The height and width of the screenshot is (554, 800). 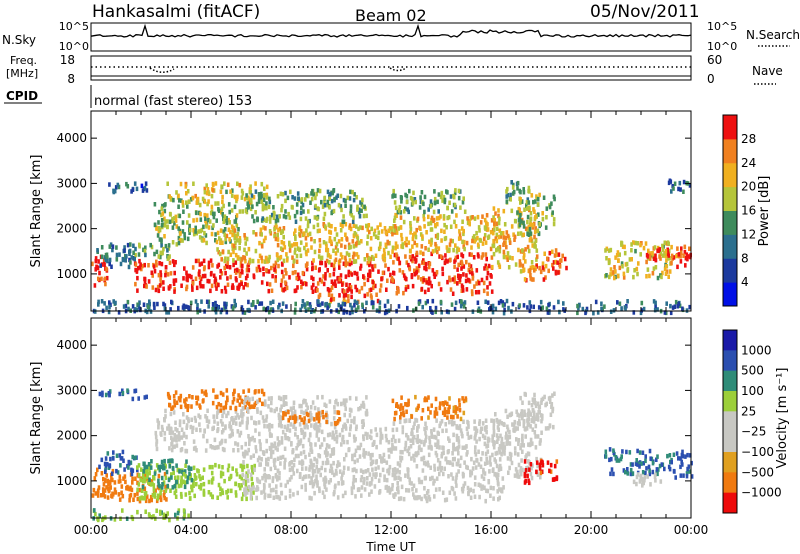 I want to click on x-tick-label: 16:00, so click(x=491, y=530).